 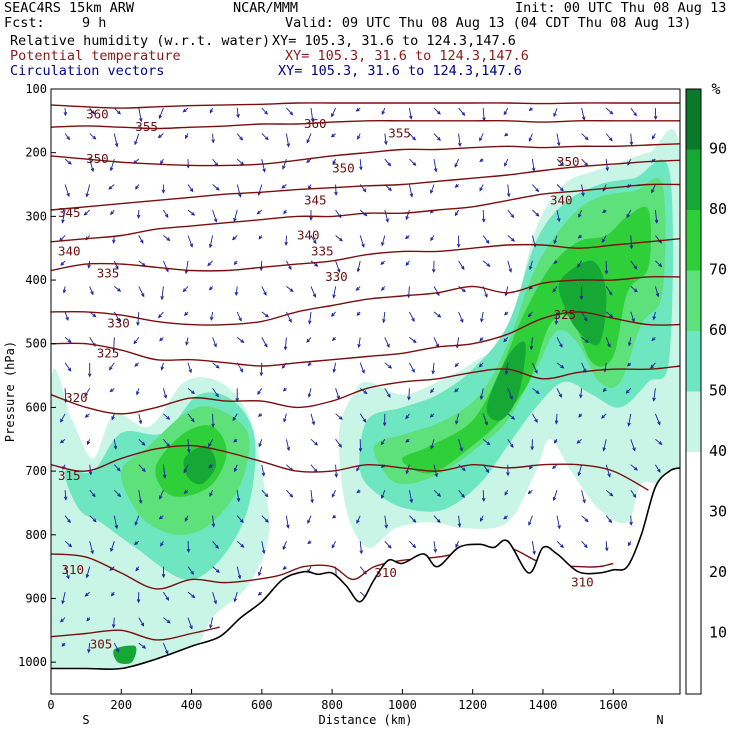 I want to click on colorbar-label: 40, so click(x=718, y=451).